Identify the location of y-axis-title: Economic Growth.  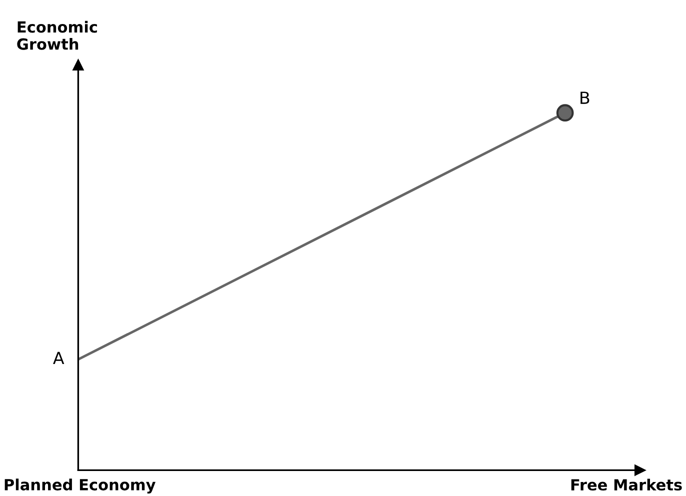
(57, 35).